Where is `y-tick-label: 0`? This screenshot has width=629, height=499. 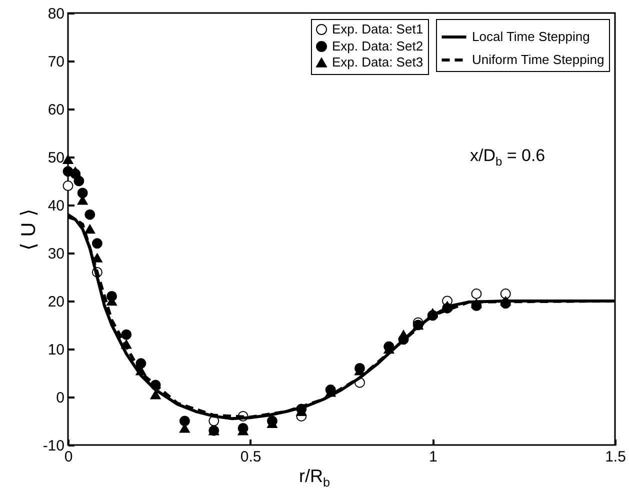 y-tick-label: 0 is located at coordinates (60, 398).